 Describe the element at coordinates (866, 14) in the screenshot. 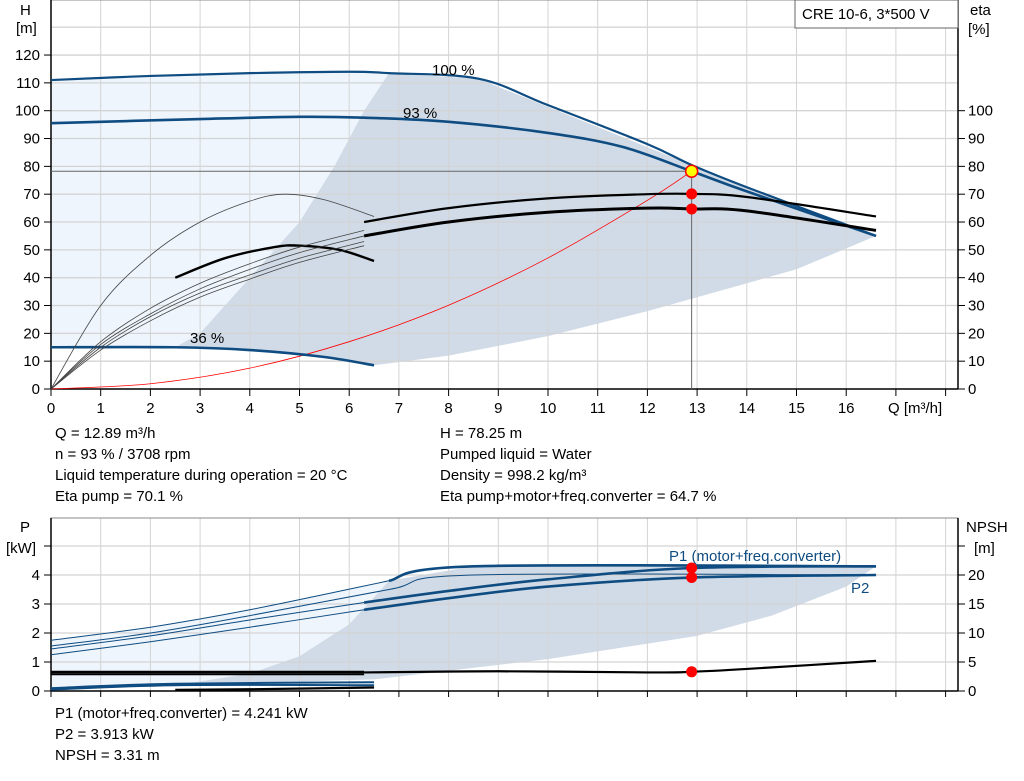

I see `chart-title: CRE 10-6, 3*500 V` at that location.